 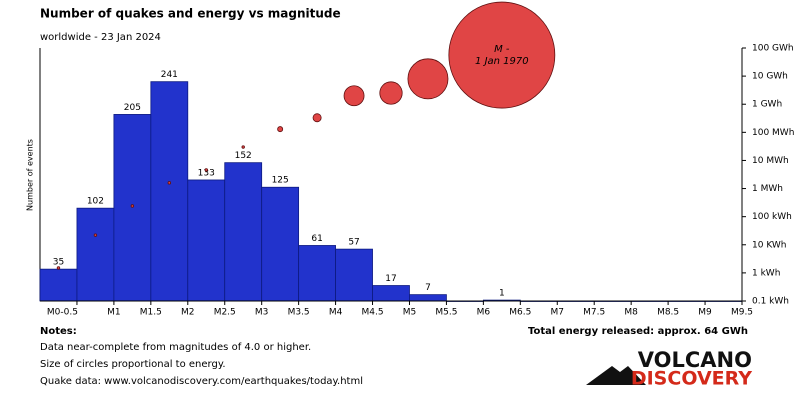 I want to click on annotation: 1 Jan 1970, so click(x=502, y=61).